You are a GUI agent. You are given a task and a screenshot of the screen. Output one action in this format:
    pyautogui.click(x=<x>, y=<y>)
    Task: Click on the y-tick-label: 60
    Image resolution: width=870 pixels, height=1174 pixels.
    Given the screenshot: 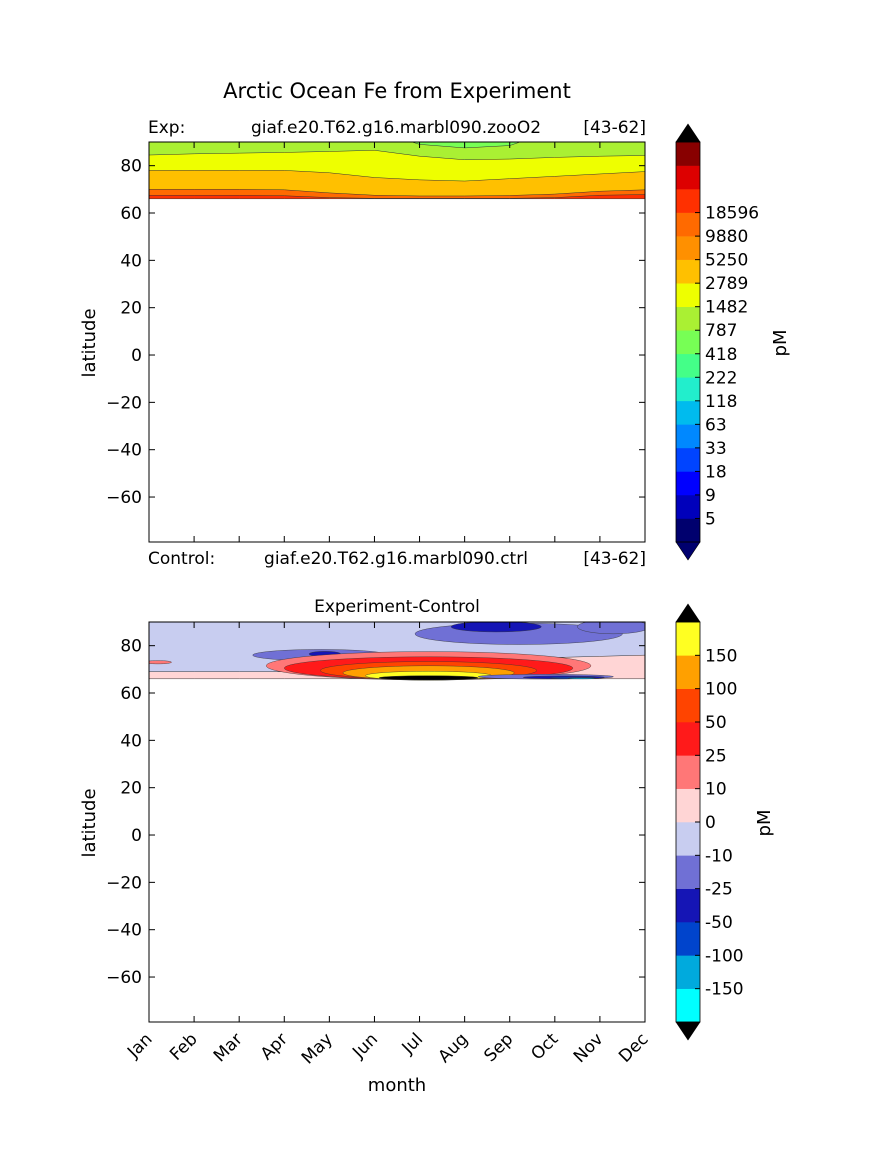 What is the action you would take?
    pyautogui.click(x=131, y=694)
    